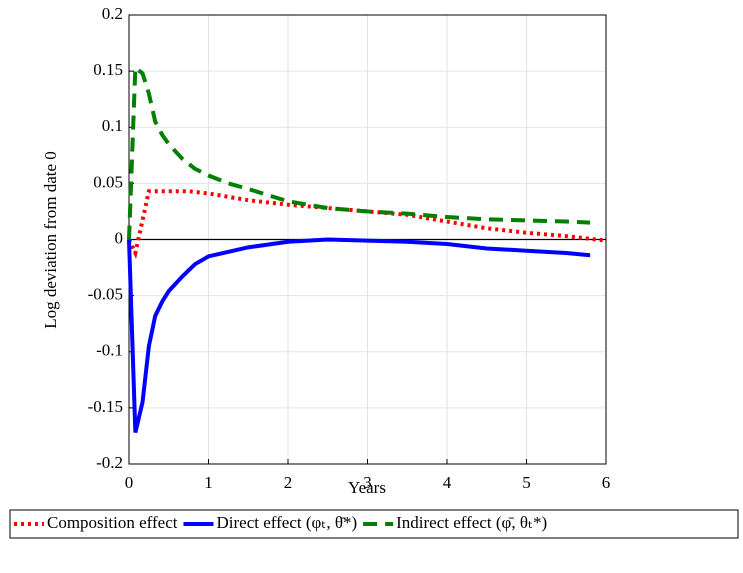 The width and height of the screenshot is (743, 573). Describe the element at coordinates (606, 482) in the screenshot. I see `x-tick-label: 6` at that location.